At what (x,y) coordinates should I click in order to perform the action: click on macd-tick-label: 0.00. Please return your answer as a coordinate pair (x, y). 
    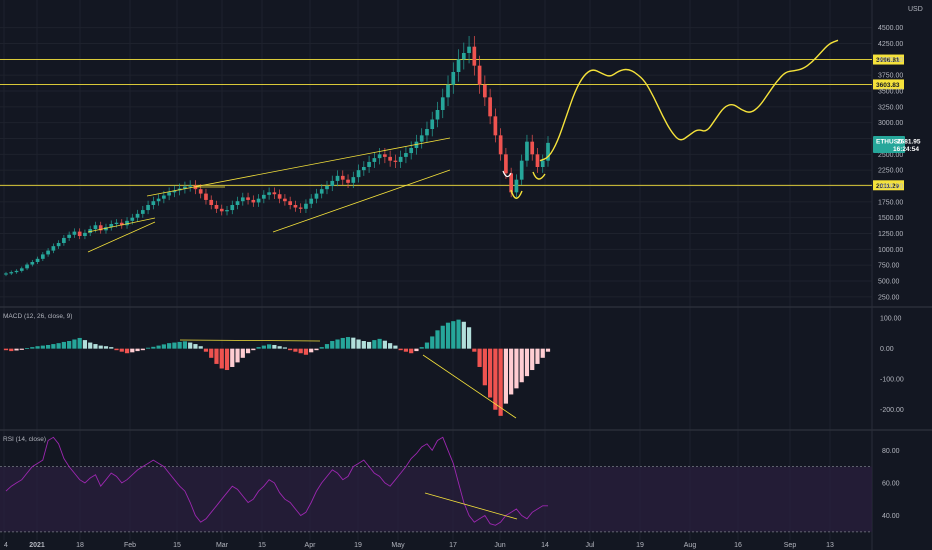
    Looking at the image, I should click on (887, 349).